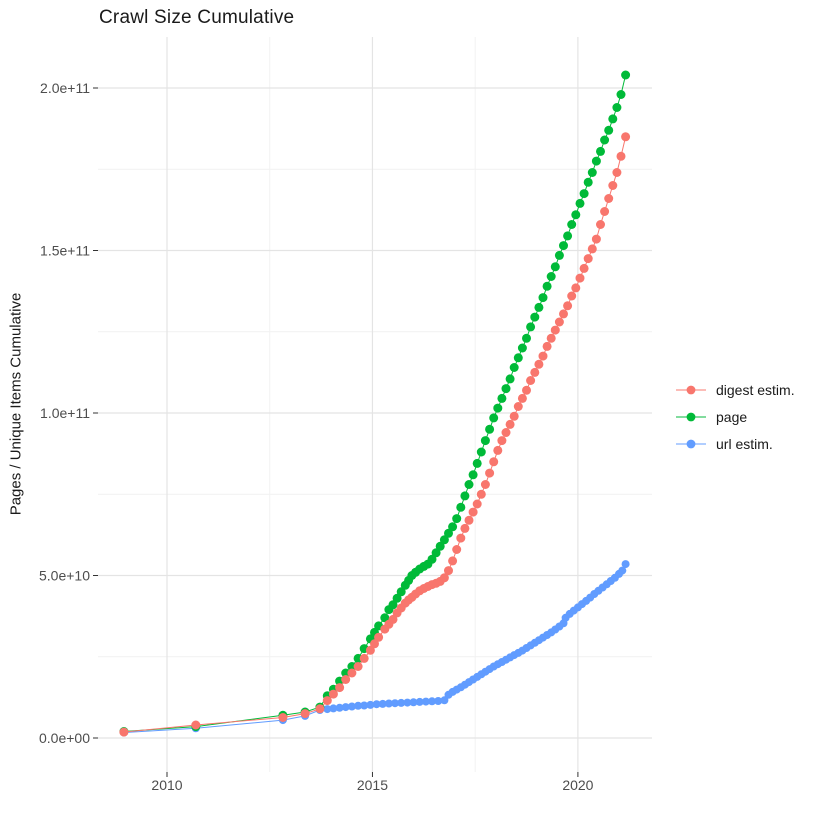 This screenshot has height=827, width=826. I want to click on legend-item-digest-estim: digest estim., so click(735, 390).